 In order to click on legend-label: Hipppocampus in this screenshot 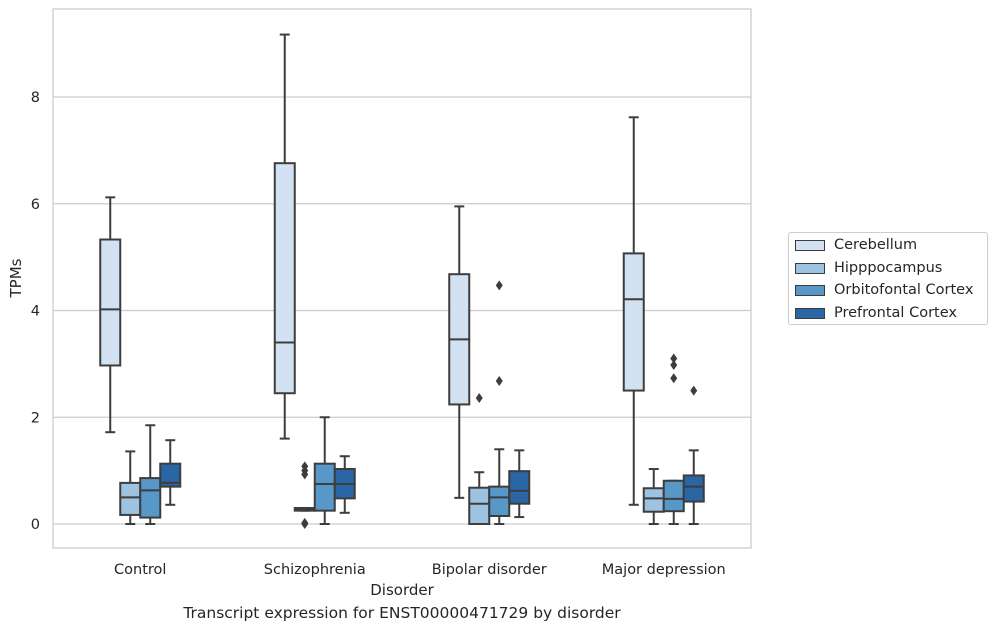, I will do `click(888, 268)`.